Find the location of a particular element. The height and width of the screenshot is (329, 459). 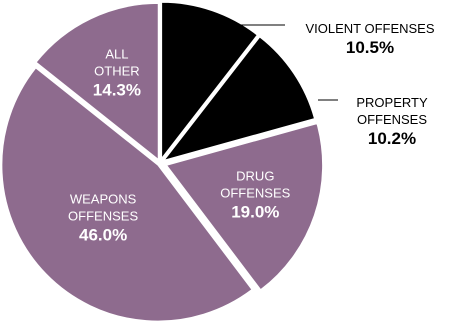

slice-value-label: 19.0% is located at coordinates (255, 211).